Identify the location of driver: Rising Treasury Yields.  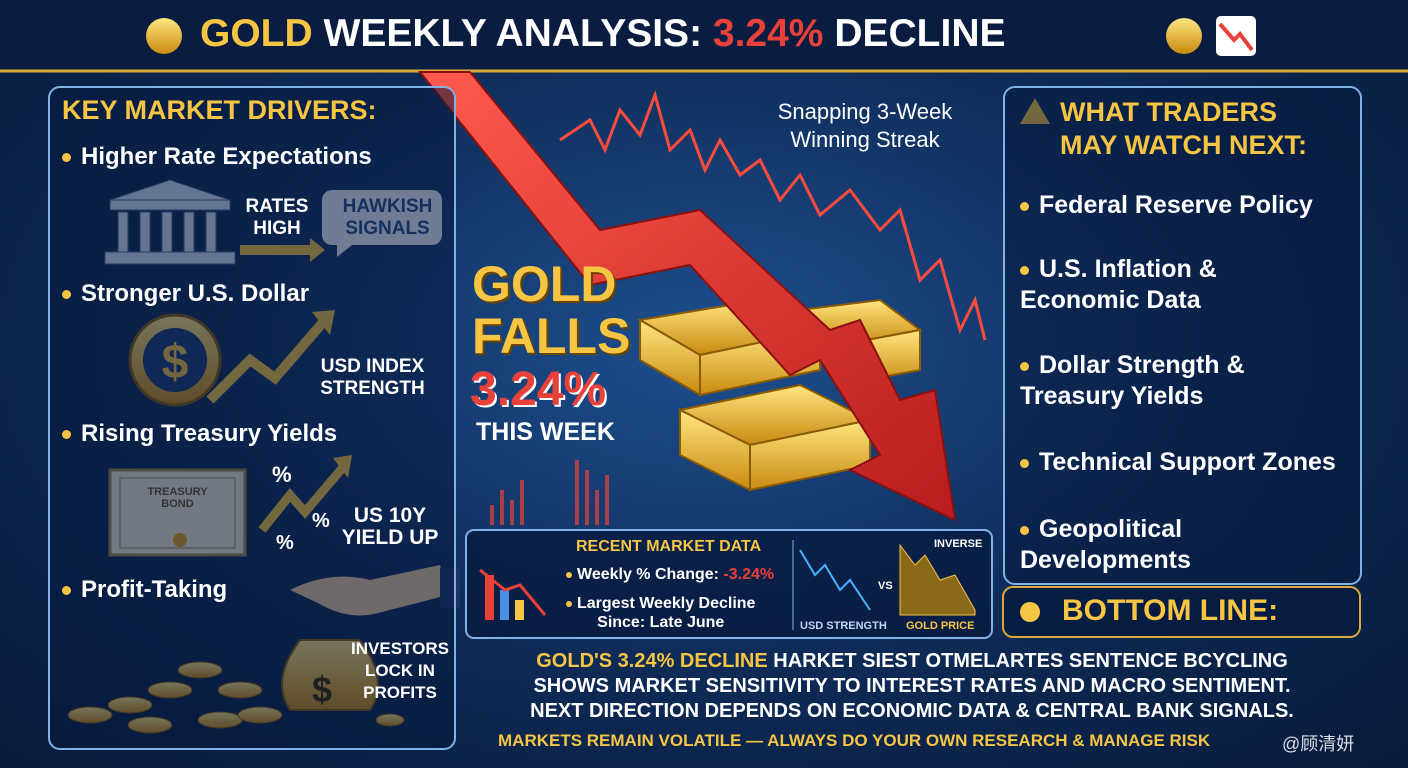
(199, 434).